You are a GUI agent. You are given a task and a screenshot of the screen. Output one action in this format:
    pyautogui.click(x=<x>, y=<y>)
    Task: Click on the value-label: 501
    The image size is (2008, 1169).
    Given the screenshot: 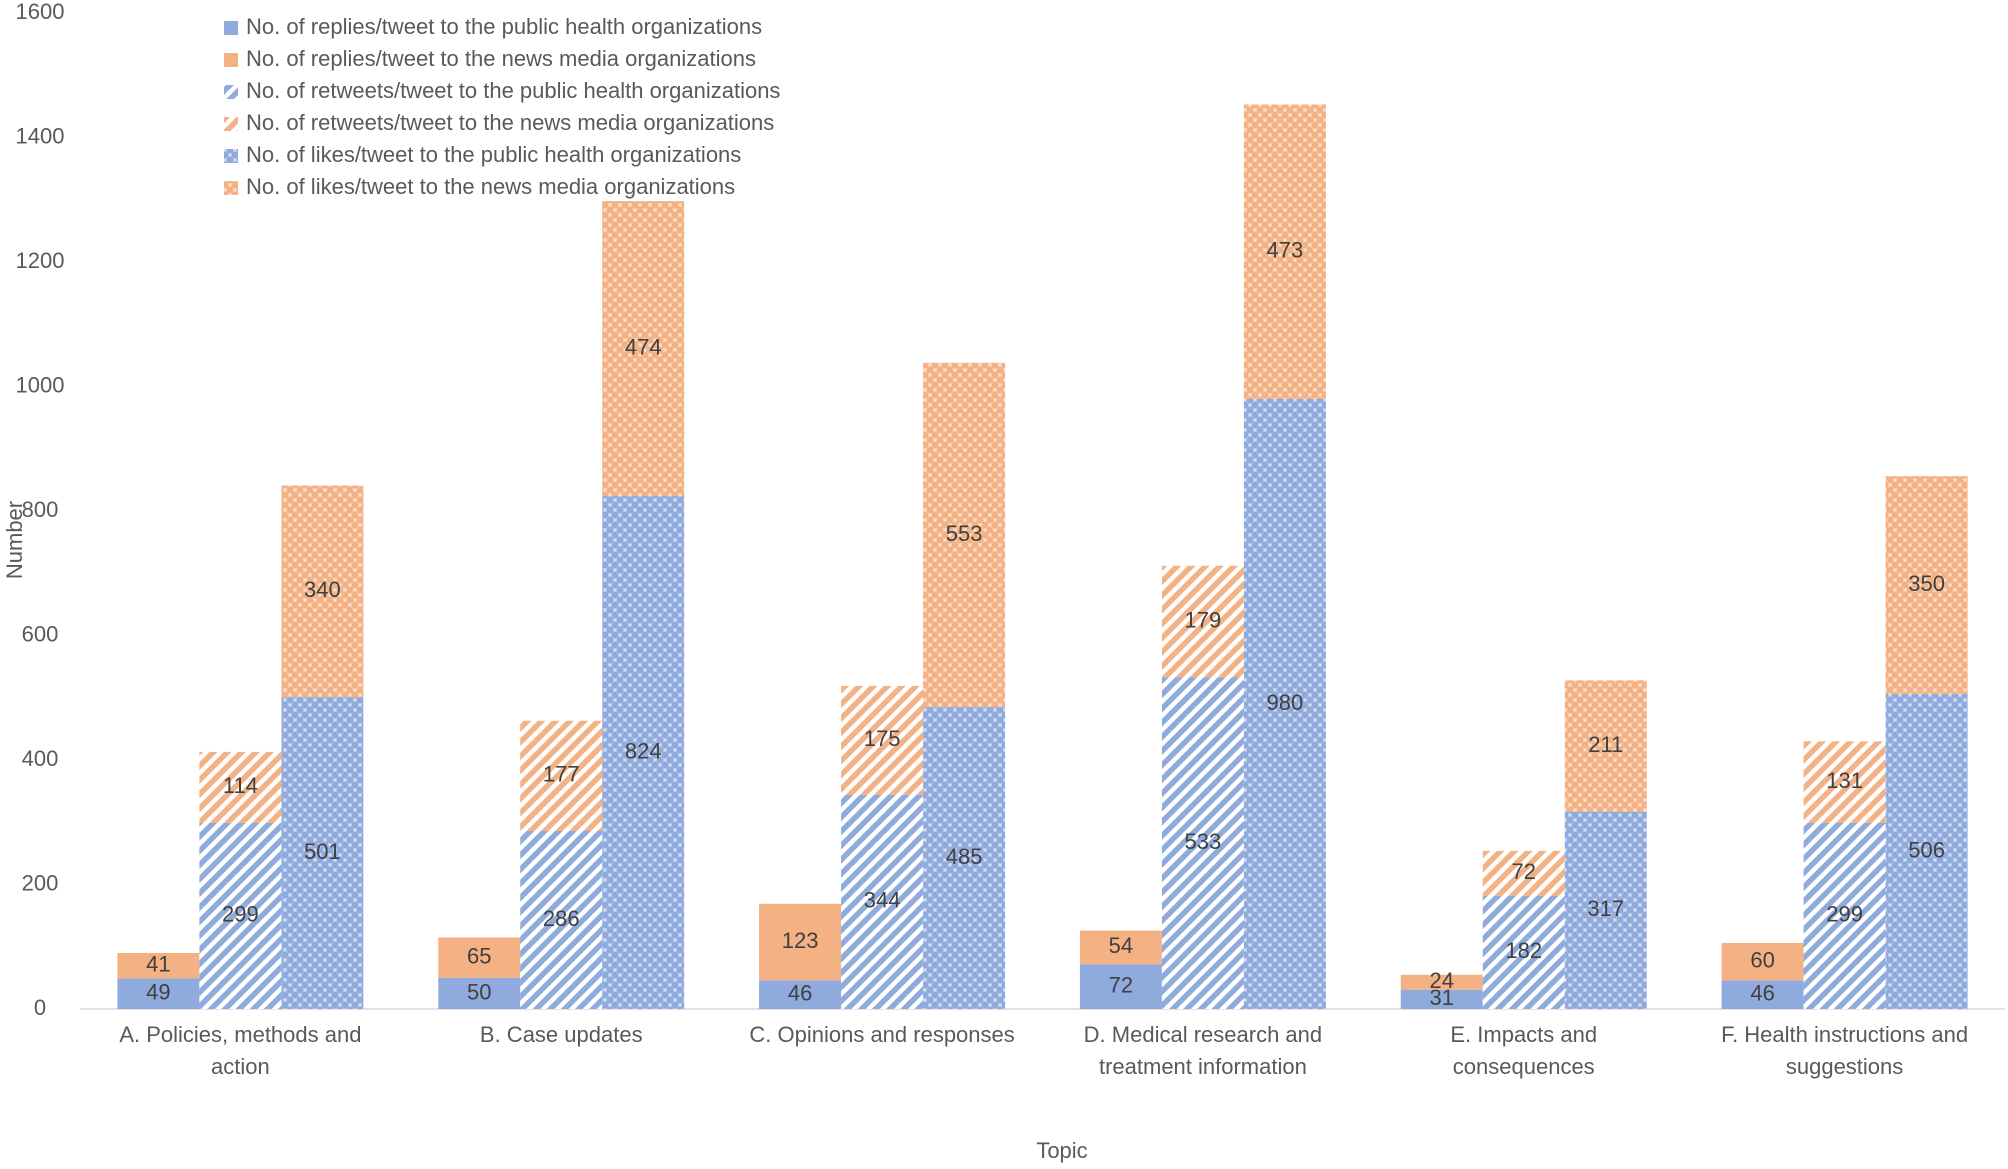 What is the action you would take?
    pyautogui.click(x=322, y=851)
    